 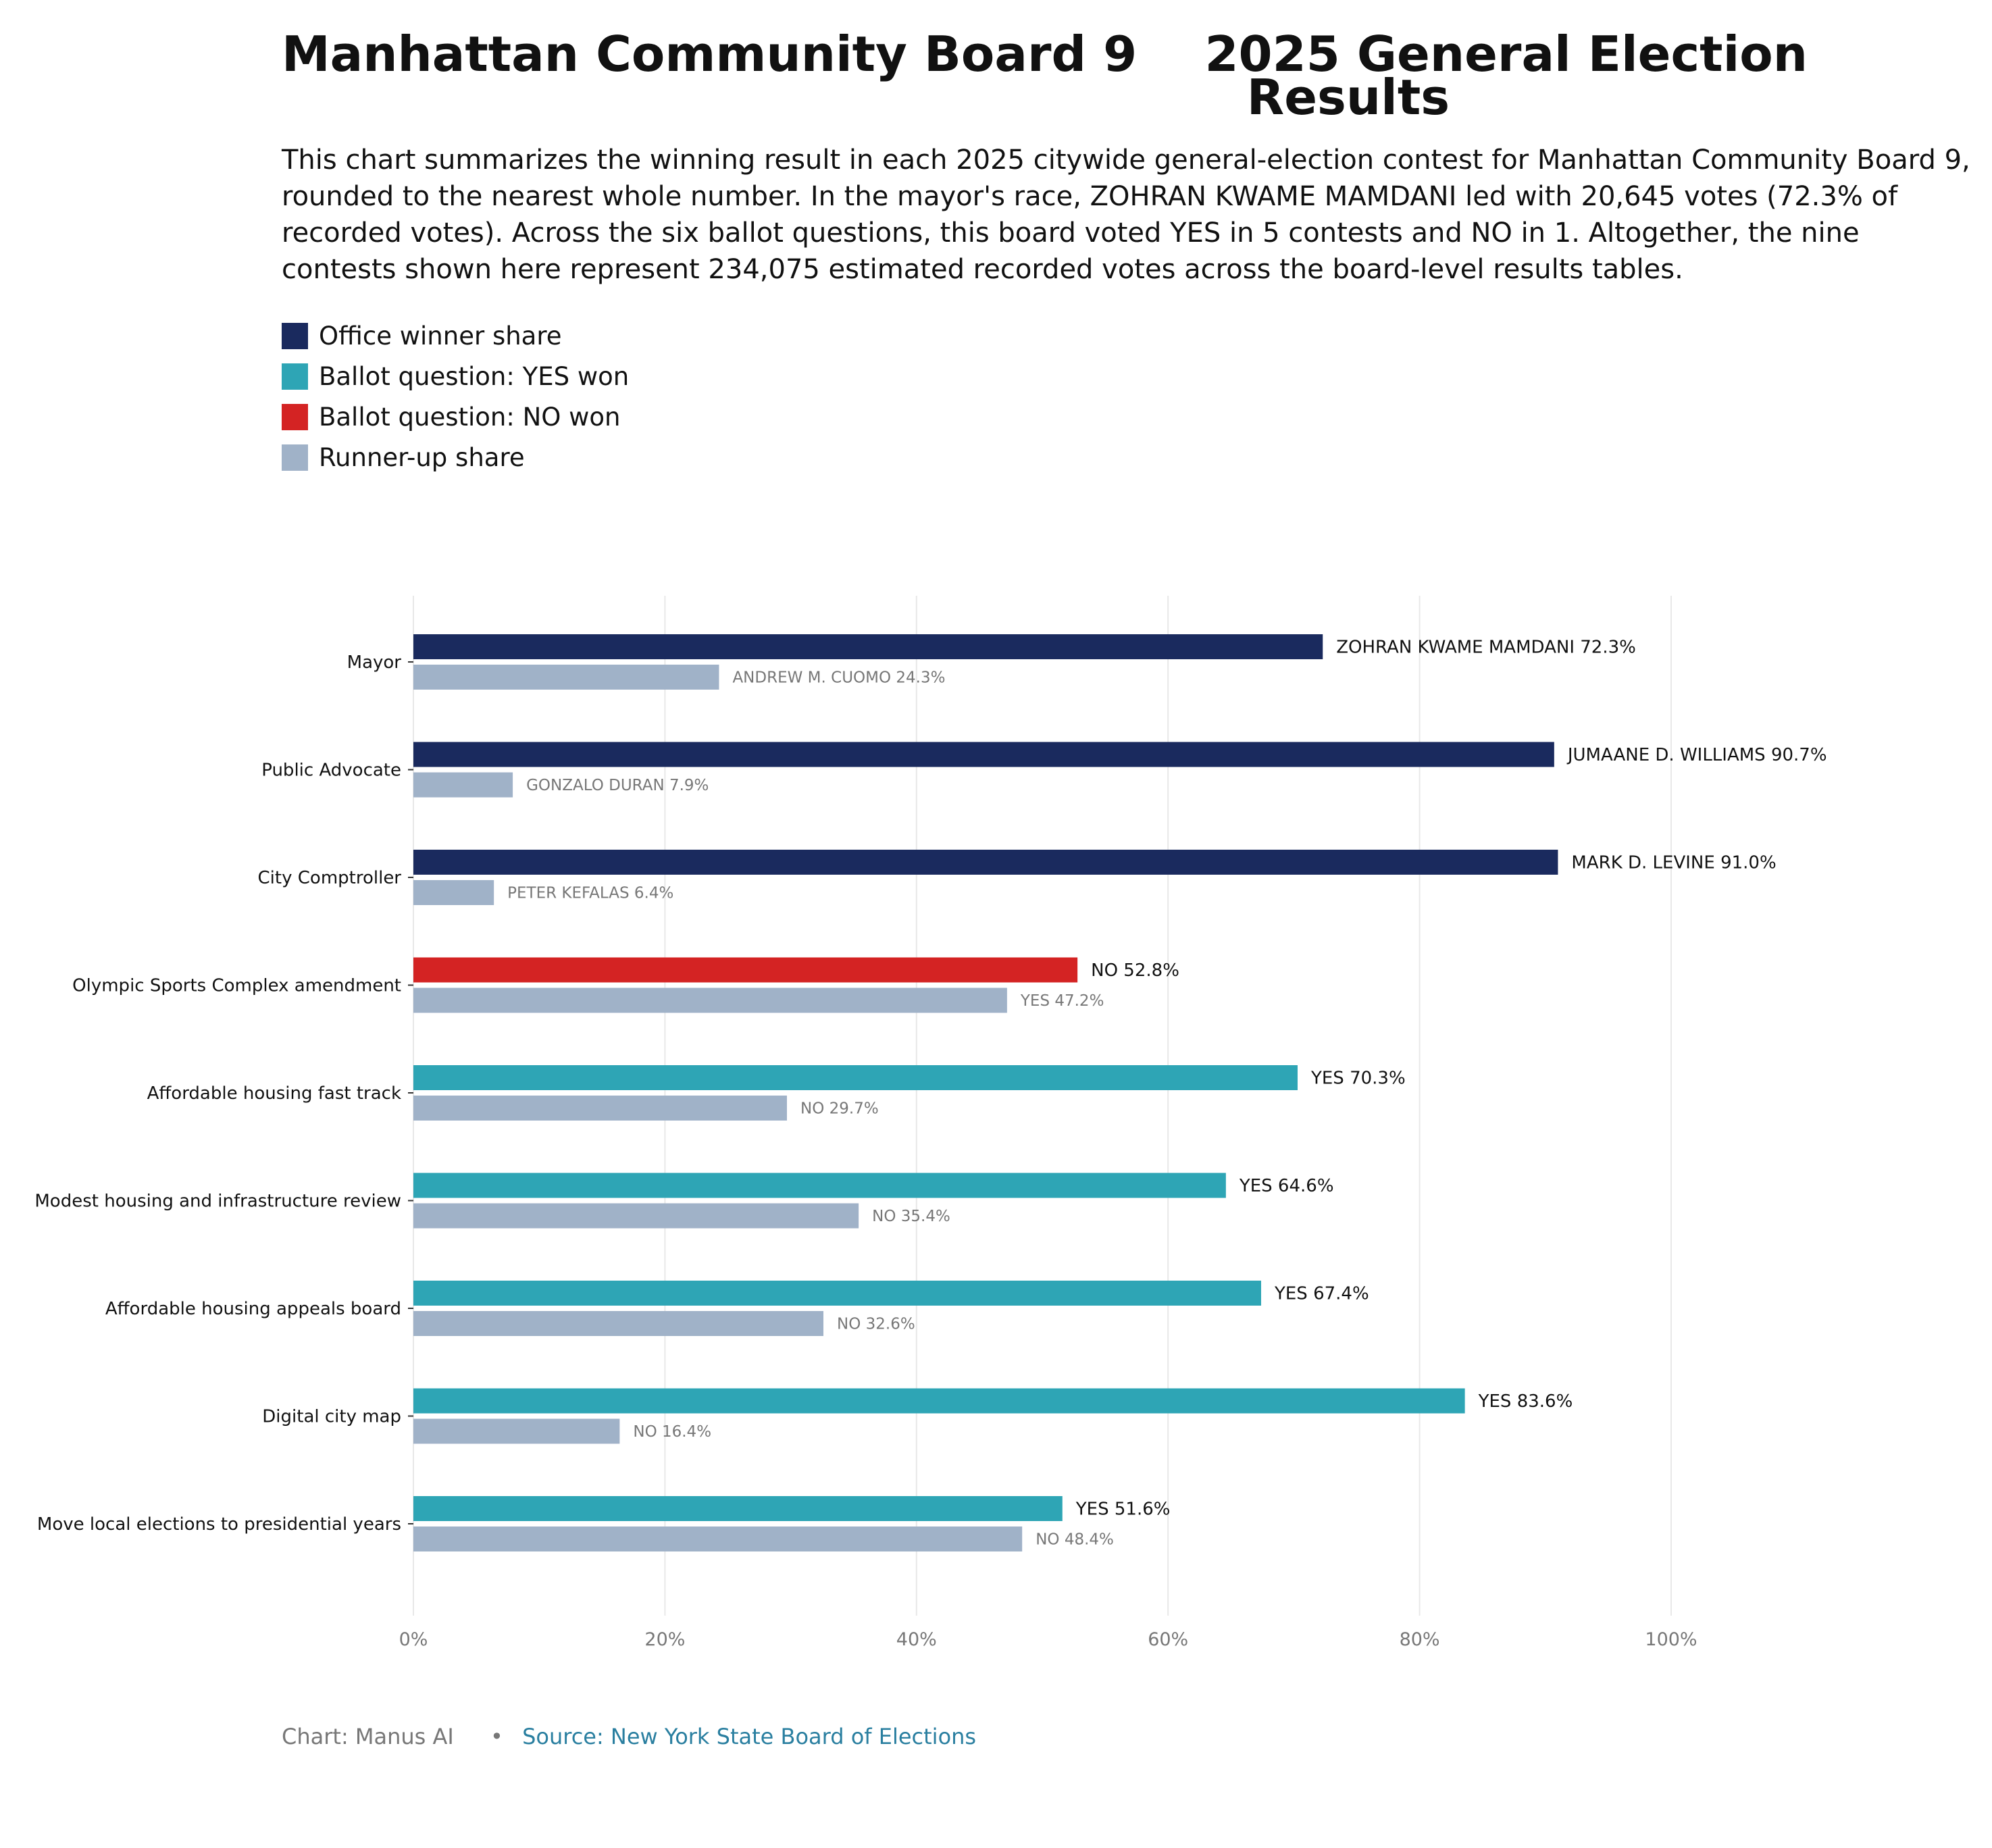 I want to click on category-label: Digital city map, so click(x=331, y=1417).